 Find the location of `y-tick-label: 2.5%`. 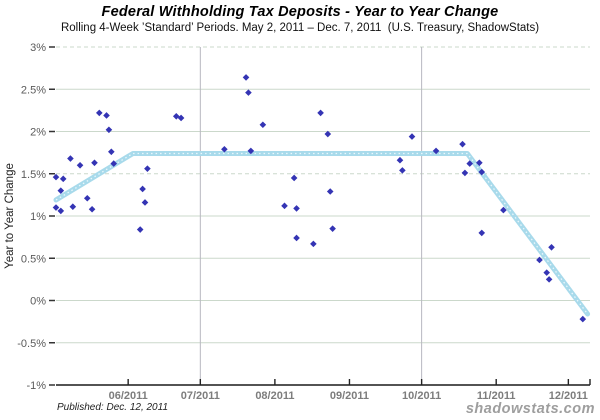

y-tick-label: 2.5% is located at coordinates (33, 90).